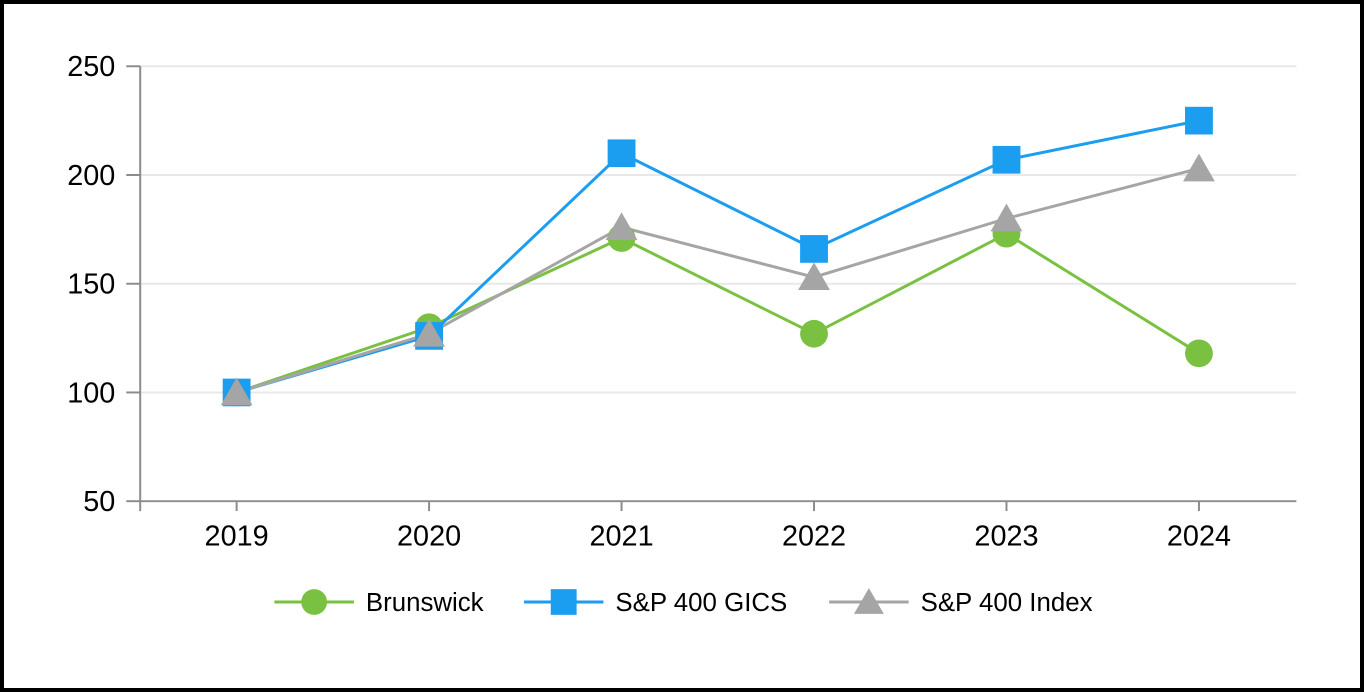 Image resolution: width=1364 pixels, height=692 pixels. I want to click on legend-label-s-p-400-gics: S&P 400 GICS, so click(701, 603).